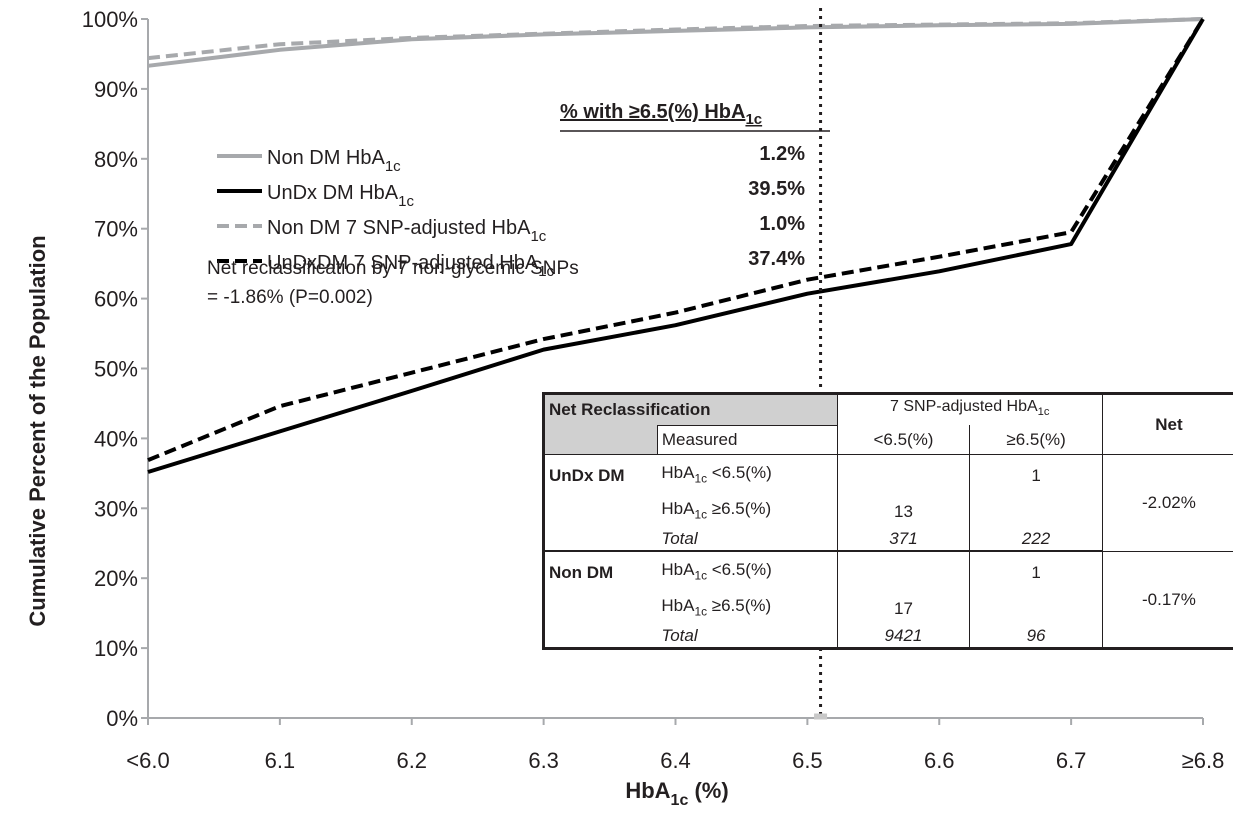 This screenshot has width=1233, height=829. What do you see at coordinates (939, 760) in the screenshot?
I see `x-tick-label: 6.6` at bounding box center [939, 760].